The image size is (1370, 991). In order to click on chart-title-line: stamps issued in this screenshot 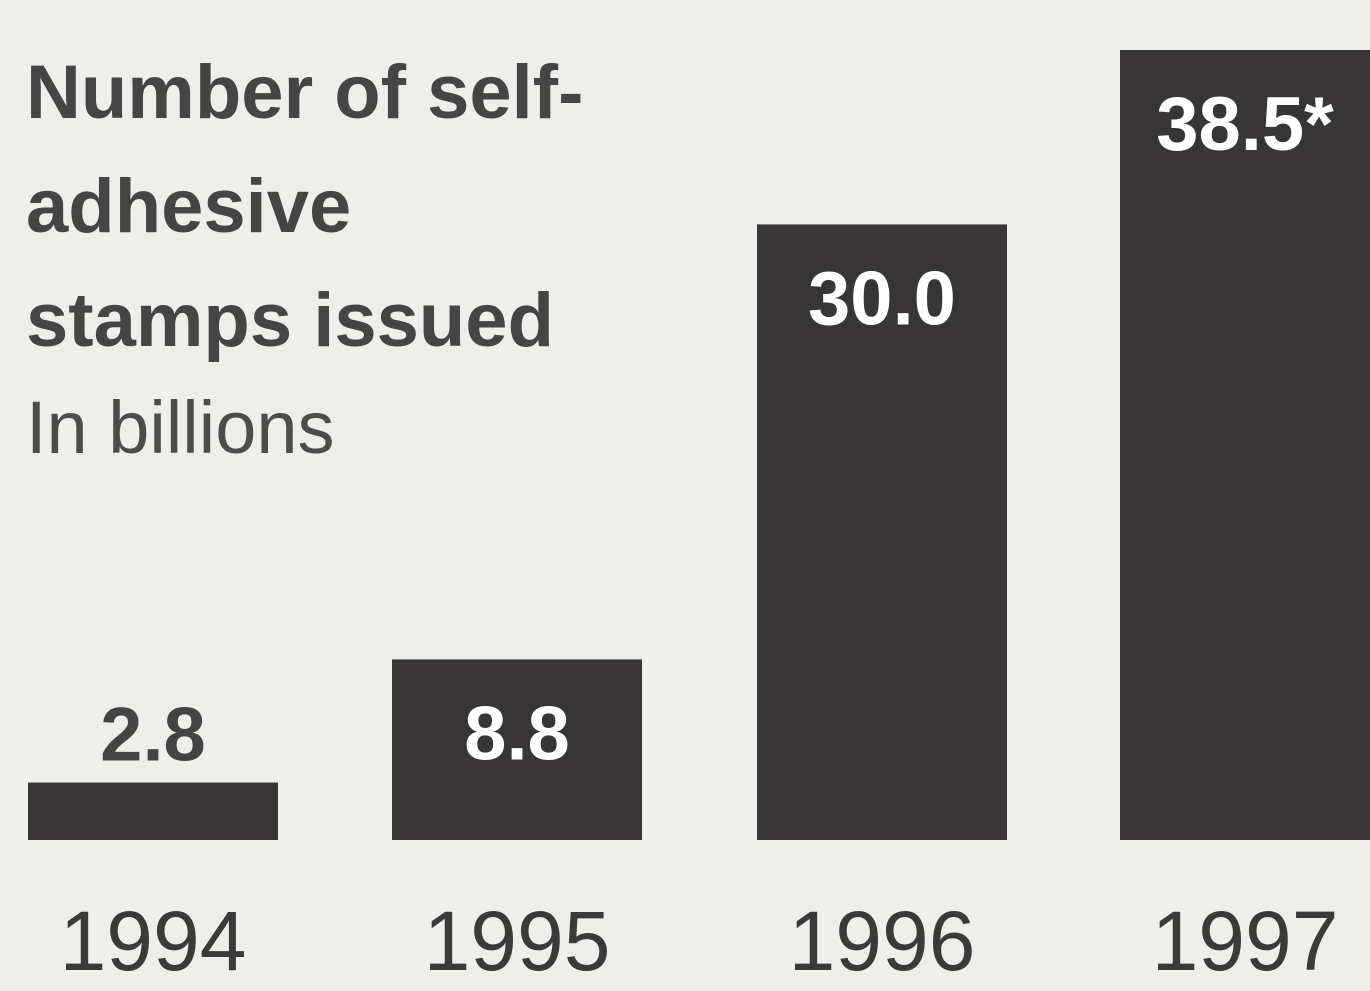, I will do `click(290, 320)`.